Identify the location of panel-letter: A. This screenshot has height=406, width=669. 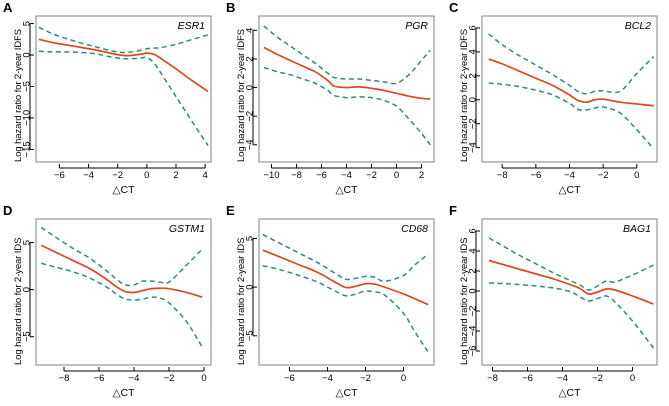
(8, 7).